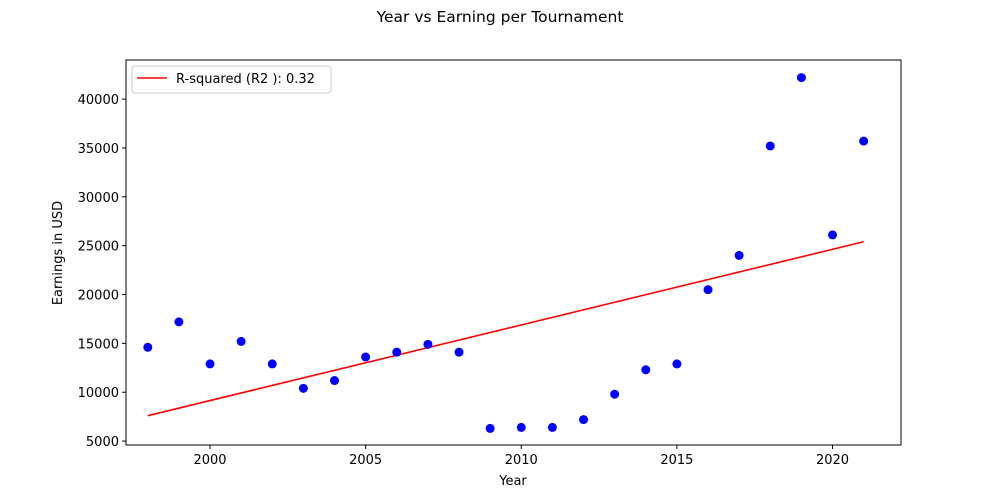  I want to click on y-tick-label: 15000, so click(98, 344).